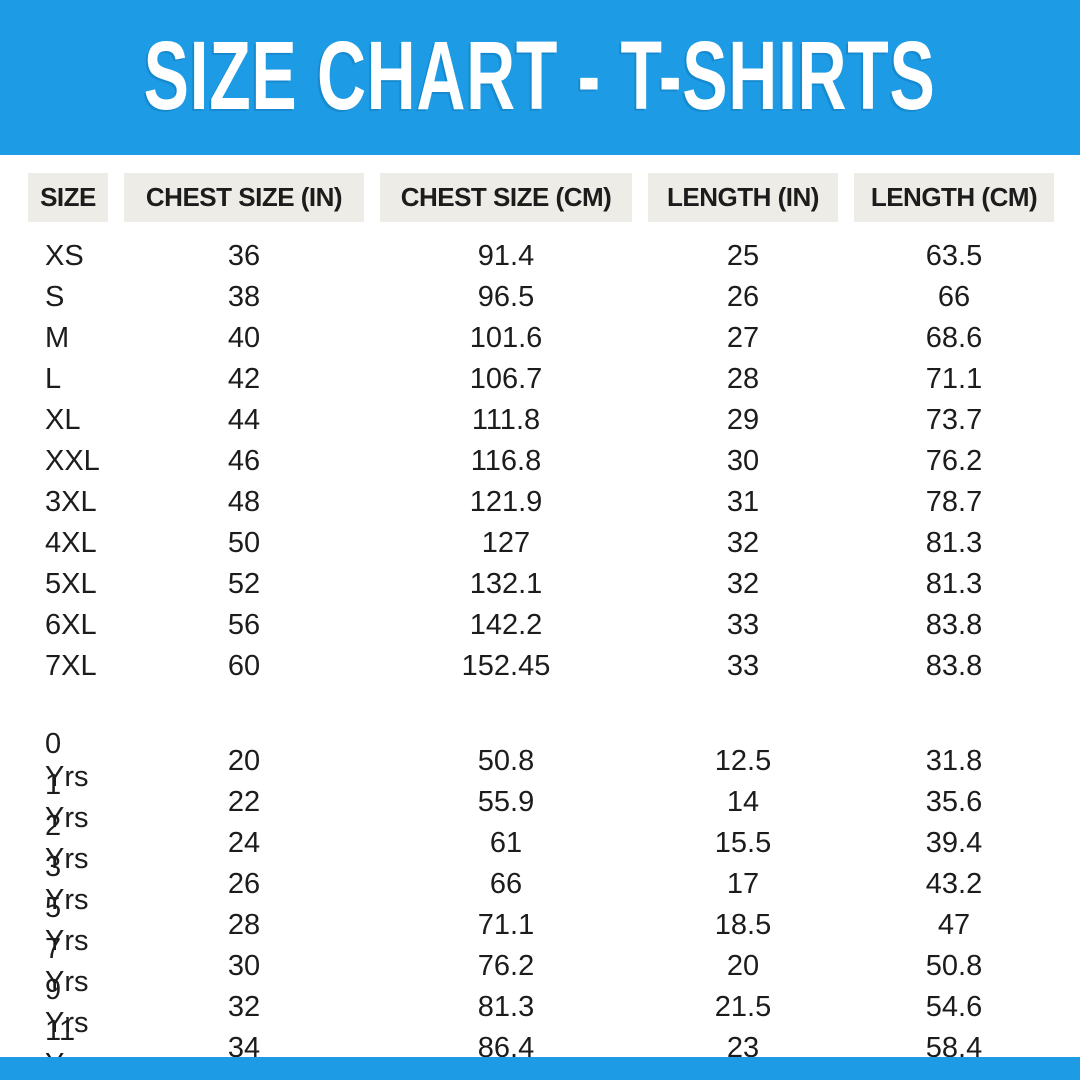 The width and height of the screenshot is (1080, 1080). What do you see at coordinates (244, 801) in the screenshot?
I see `table-cell: 22` at bounding box center [244, 801].